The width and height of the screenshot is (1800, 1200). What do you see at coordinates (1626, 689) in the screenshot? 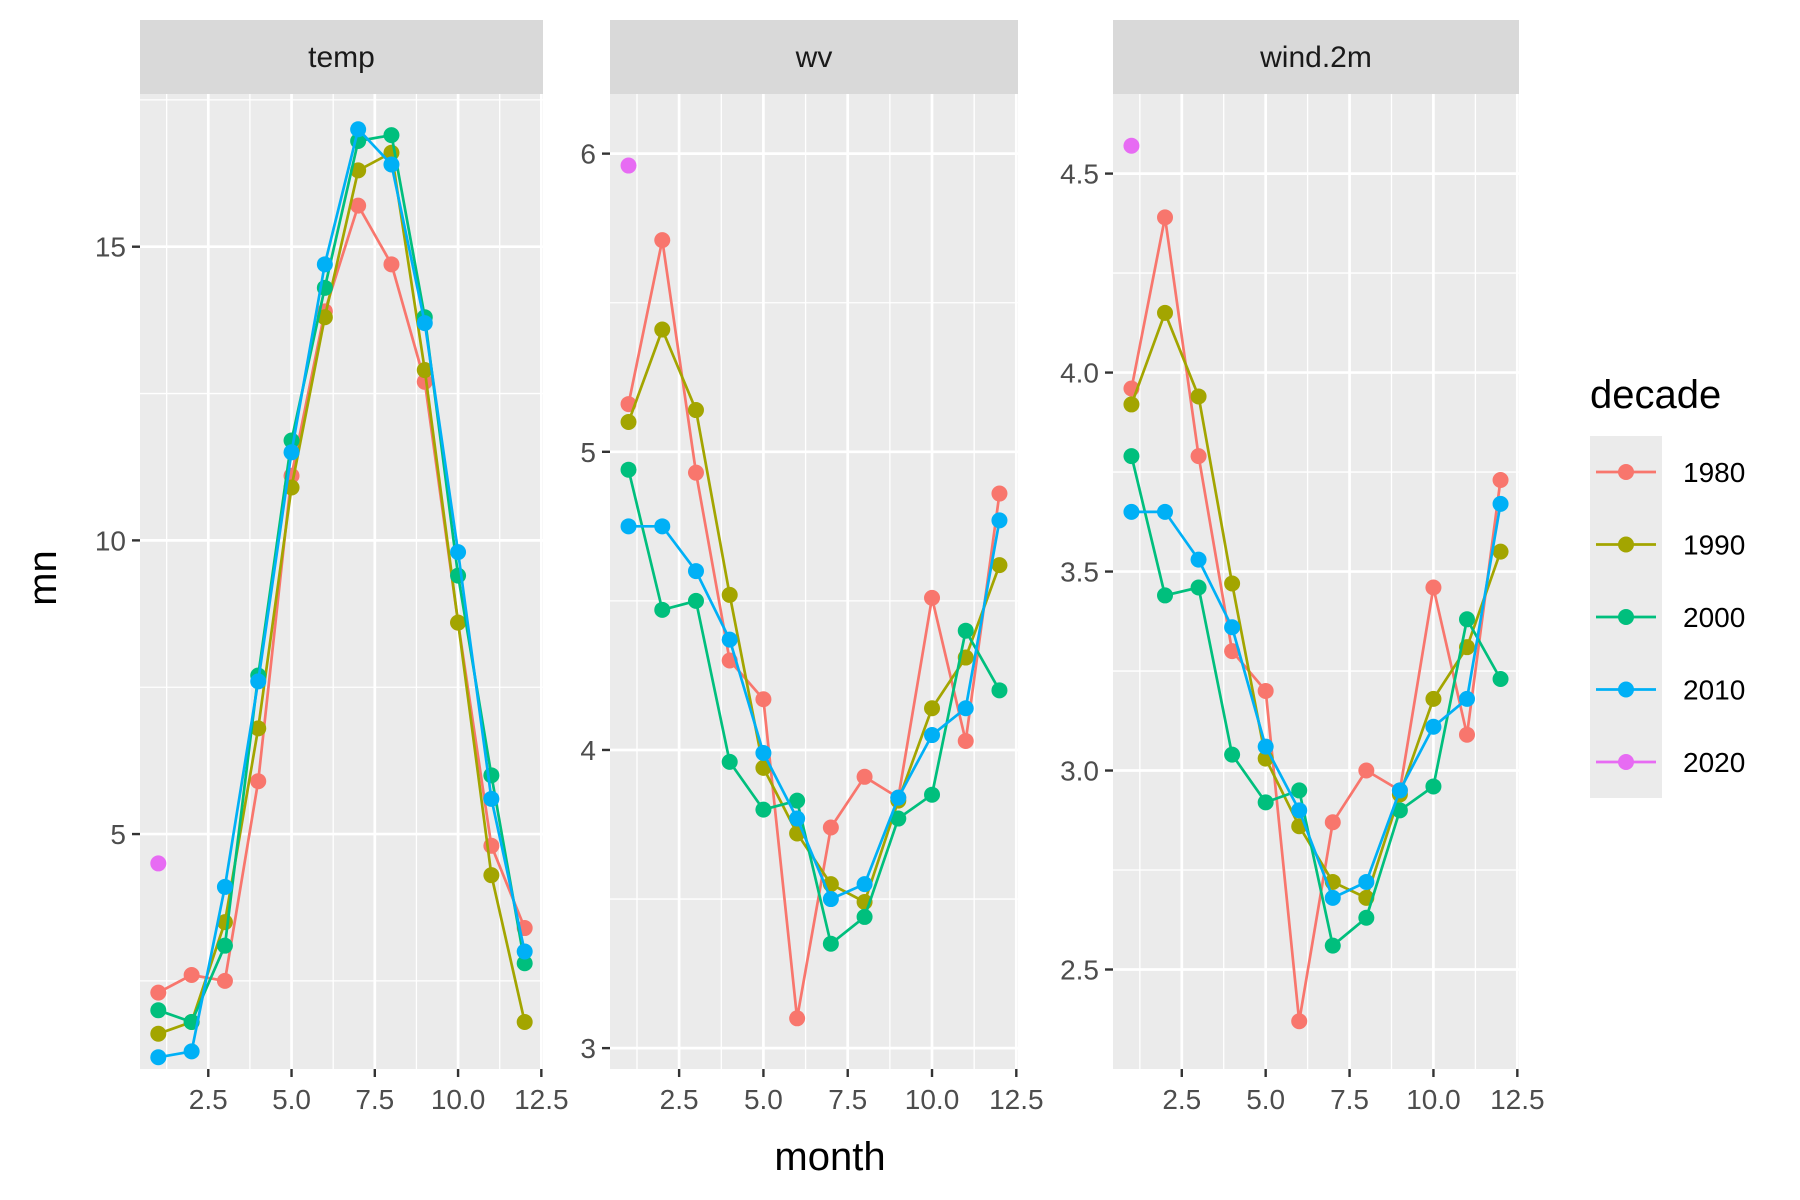
I see `legend-key-point` at bounding box center [1626, 689].